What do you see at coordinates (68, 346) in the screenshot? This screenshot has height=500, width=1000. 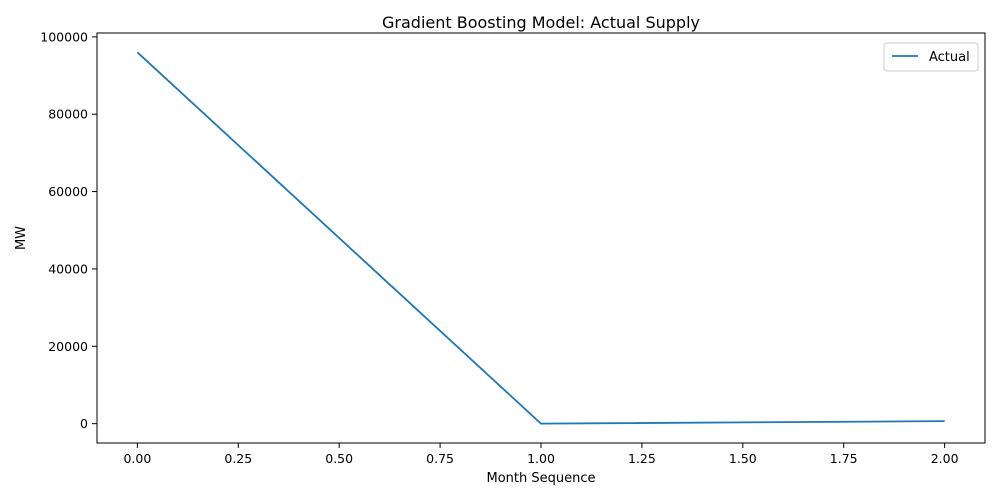 I see `y-tick-label: 20000` at bounding box center [68, 346].